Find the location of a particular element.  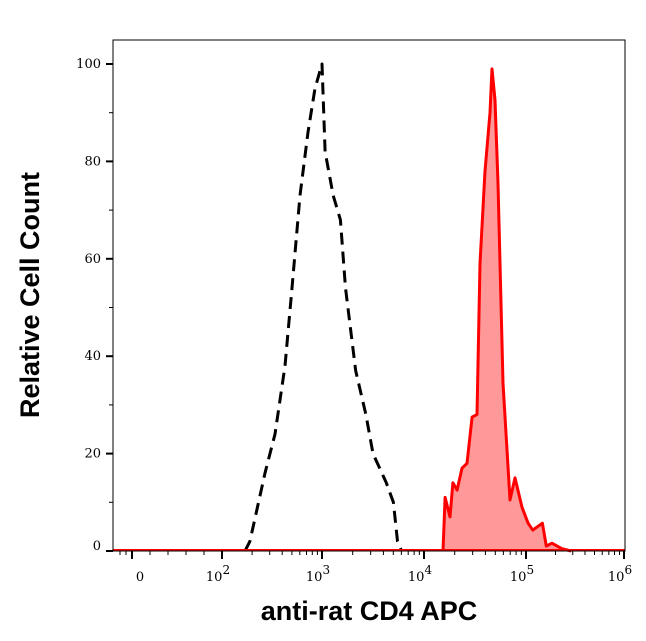

x-tick-label: 10⁶ is located at coordinates (620, 574).